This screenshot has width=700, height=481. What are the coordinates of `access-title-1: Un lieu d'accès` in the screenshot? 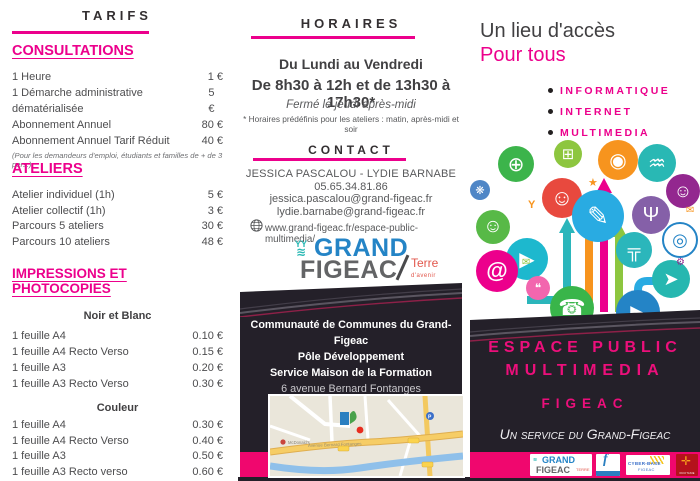 It's located at (547, 31).